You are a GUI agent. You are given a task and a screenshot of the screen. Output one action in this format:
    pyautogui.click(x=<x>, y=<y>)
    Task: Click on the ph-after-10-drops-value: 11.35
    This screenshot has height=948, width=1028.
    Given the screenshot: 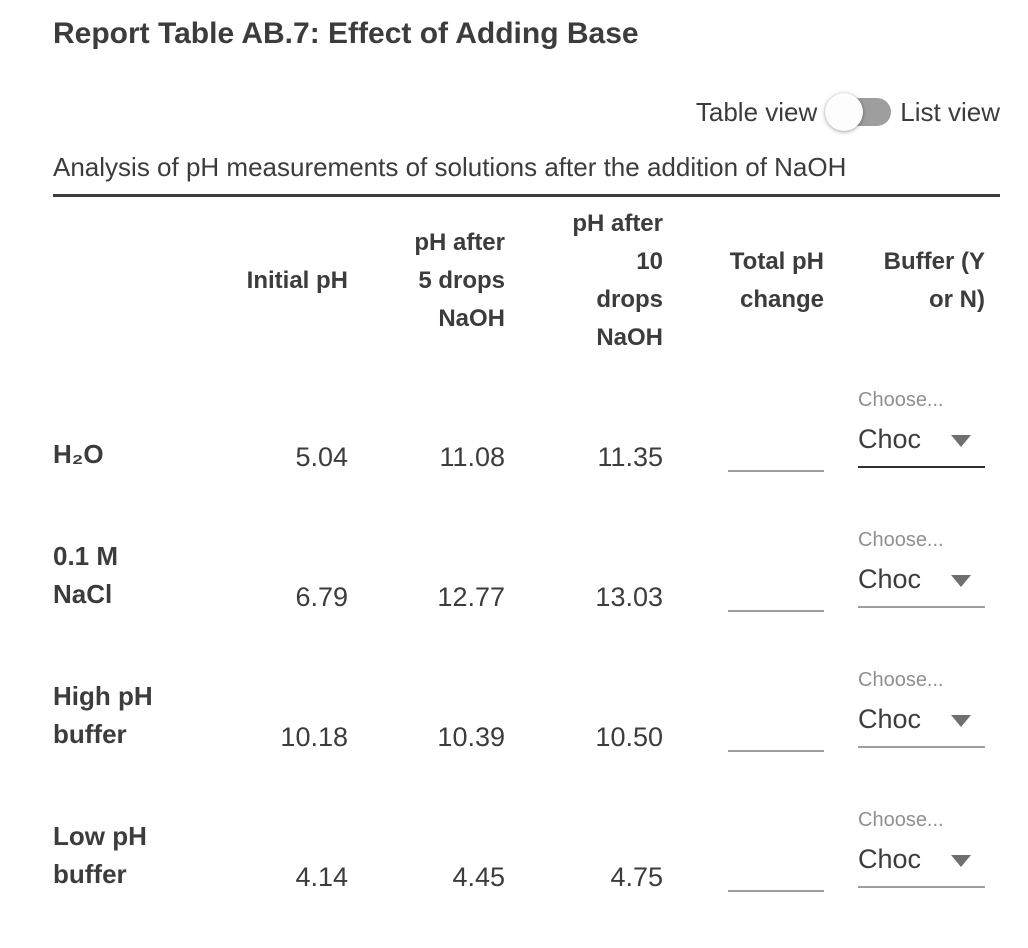 What is the action you would take?
    pyautogui.click(x=630, y=457)
    